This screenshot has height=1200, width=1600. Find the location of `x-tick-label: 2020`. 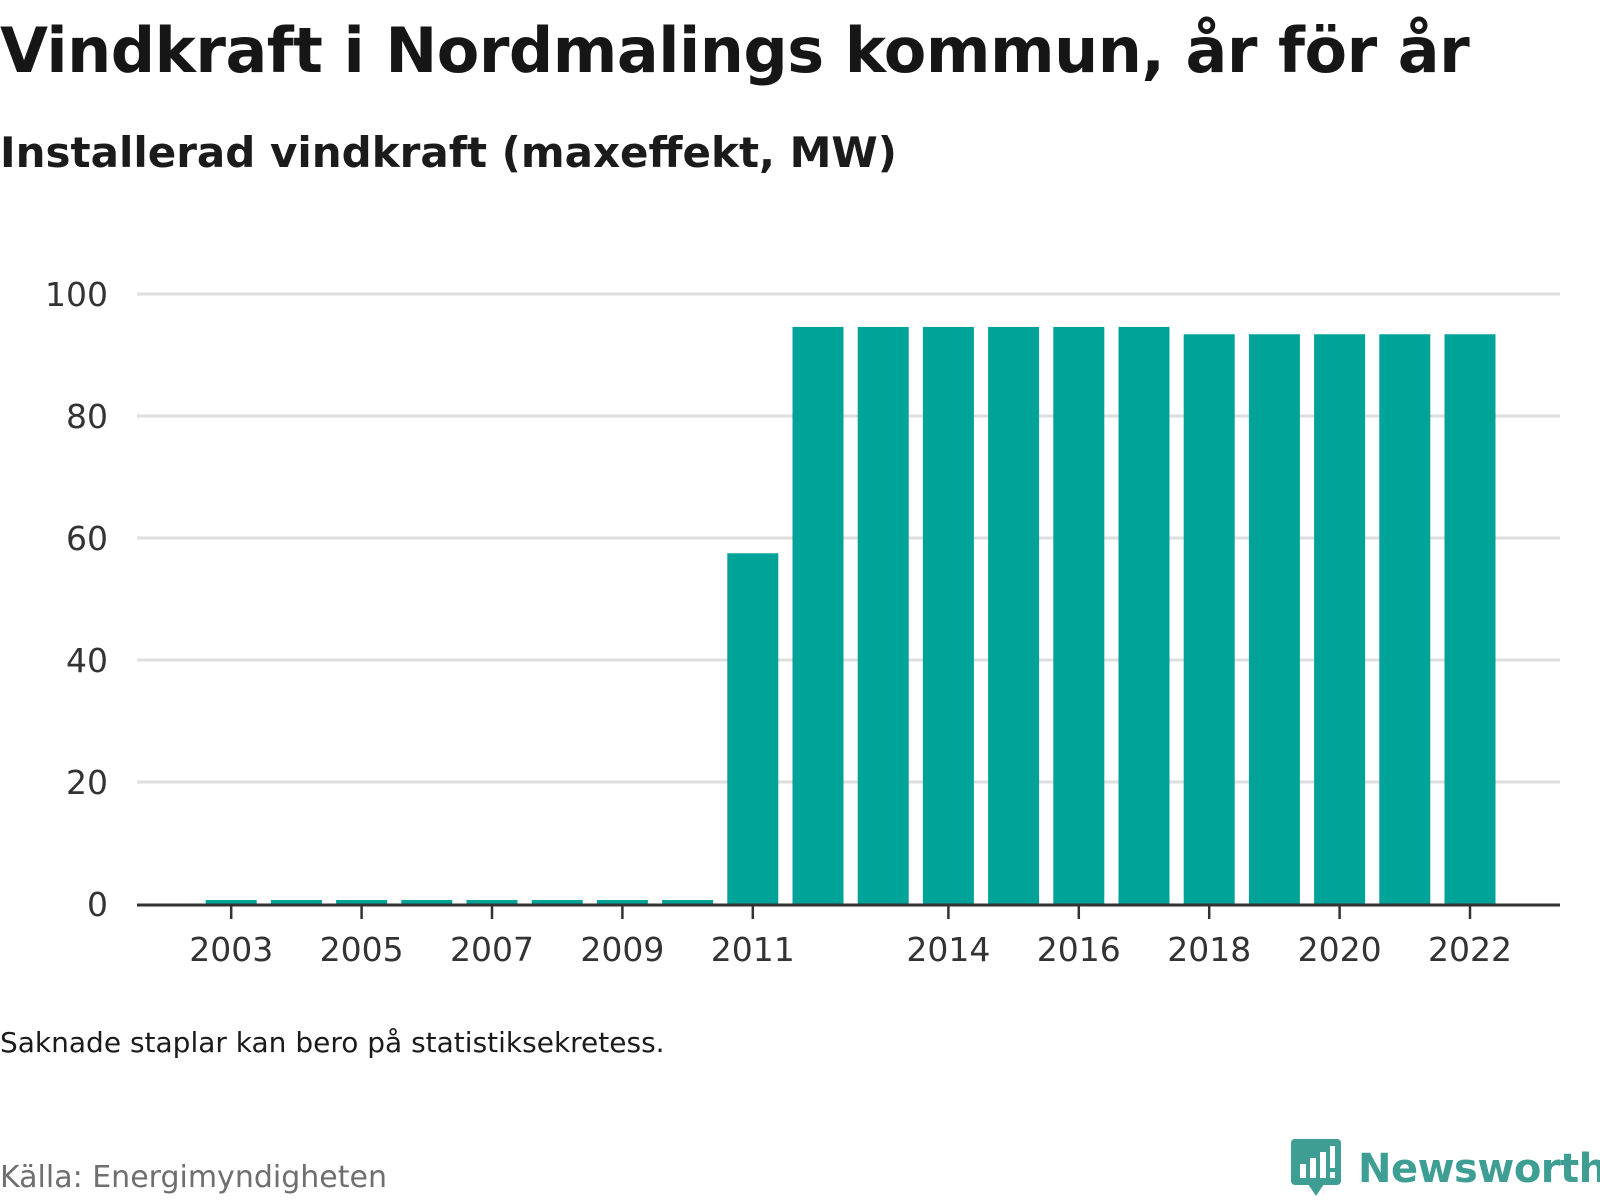

x-tick-label: 2020 is located at coordinates (1340, 949).